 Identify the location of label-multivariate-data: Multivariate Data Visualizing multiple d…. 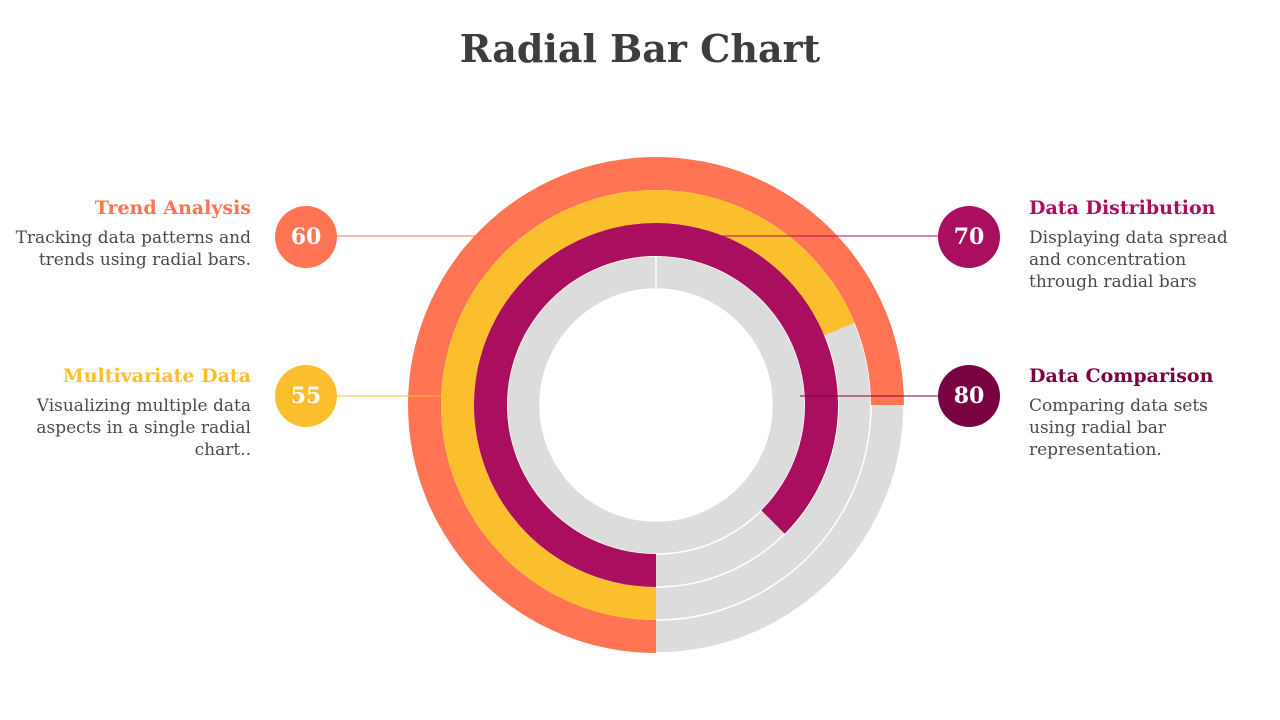
(131, 413).